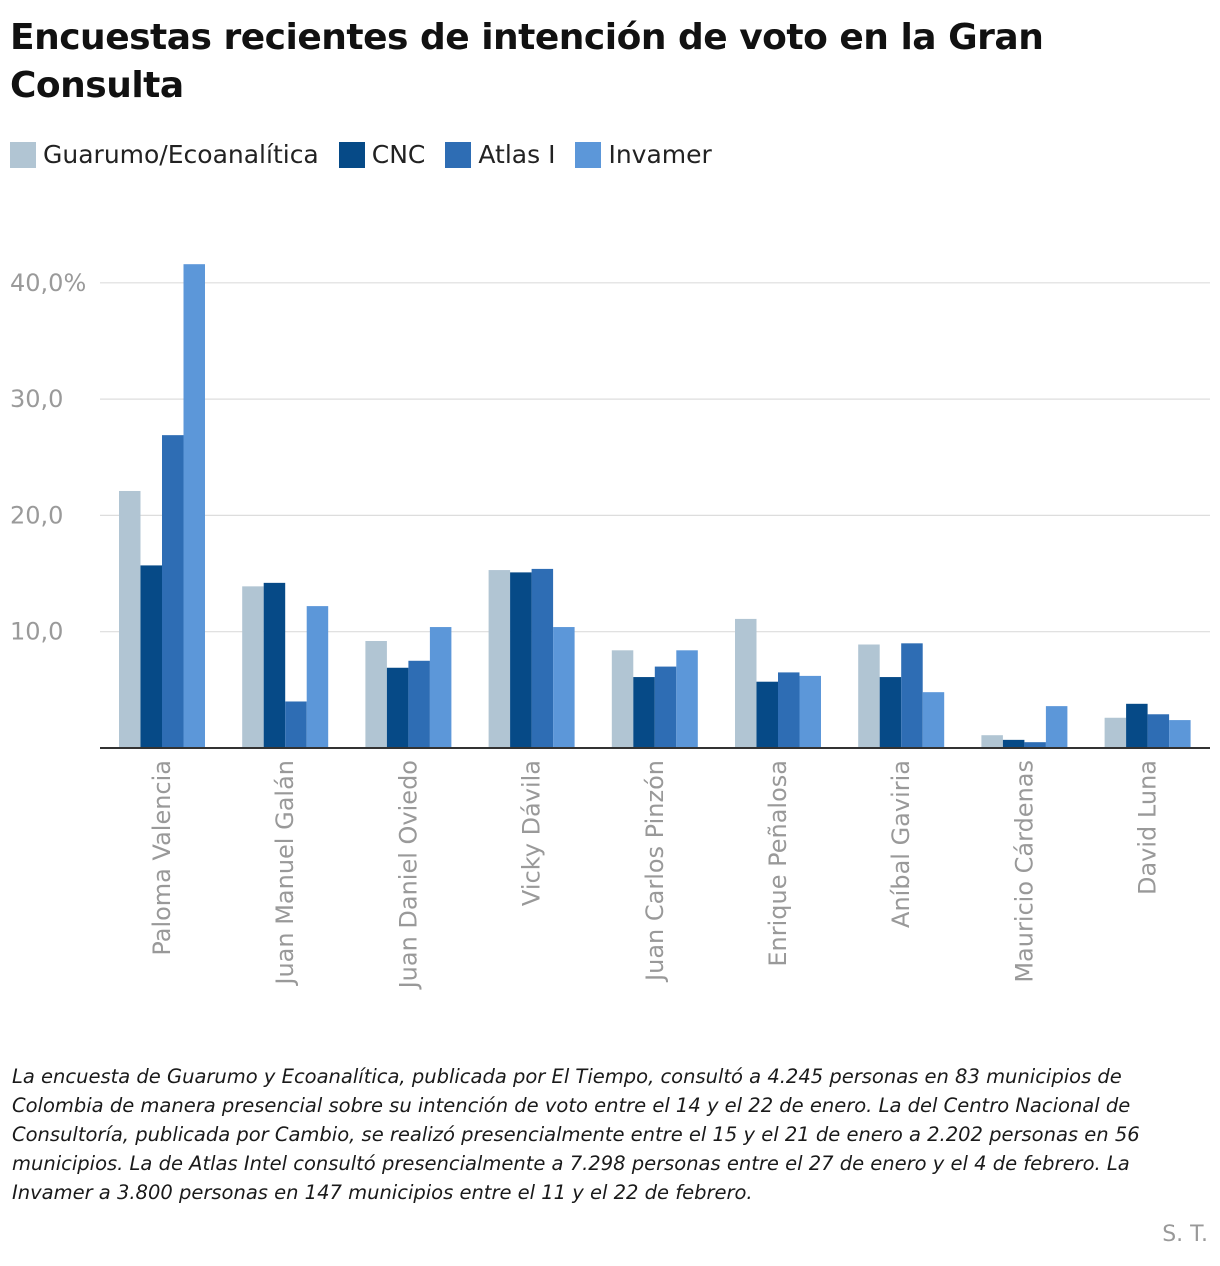  I want to click on legend-item: Guarumo/Ecoanalítica, so click(164, 154).